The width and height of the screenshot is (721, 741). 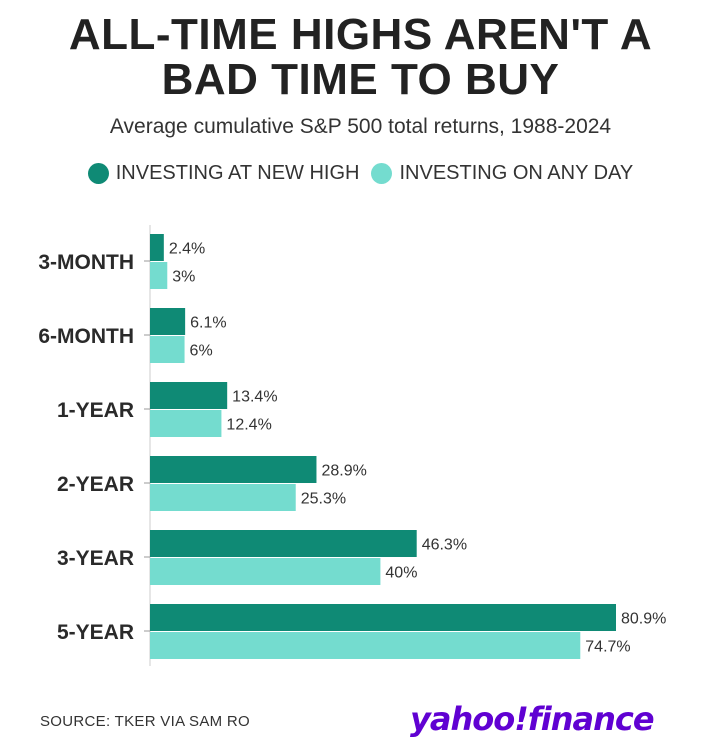 What do you see at coordinates (248, 425) in the screenshot?
I see `bar-value-label: 12.4%` at bounding box center [248, 425].